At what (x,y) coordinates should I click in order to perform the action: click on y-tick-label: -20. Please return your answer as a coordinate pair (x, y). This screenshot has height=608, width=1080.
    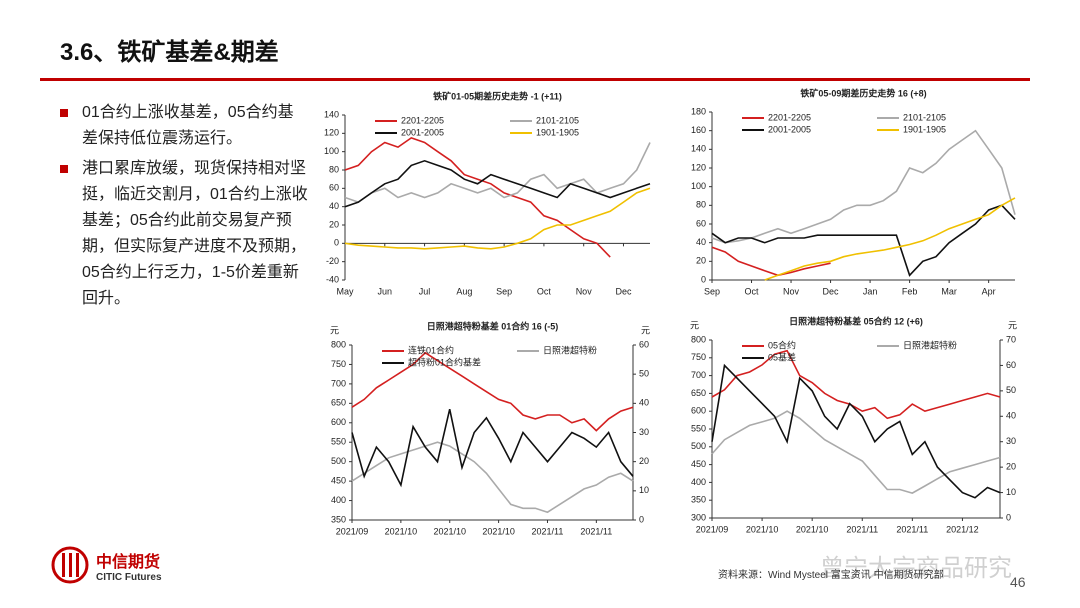
    Looking at the image, I should click on (332, 261).